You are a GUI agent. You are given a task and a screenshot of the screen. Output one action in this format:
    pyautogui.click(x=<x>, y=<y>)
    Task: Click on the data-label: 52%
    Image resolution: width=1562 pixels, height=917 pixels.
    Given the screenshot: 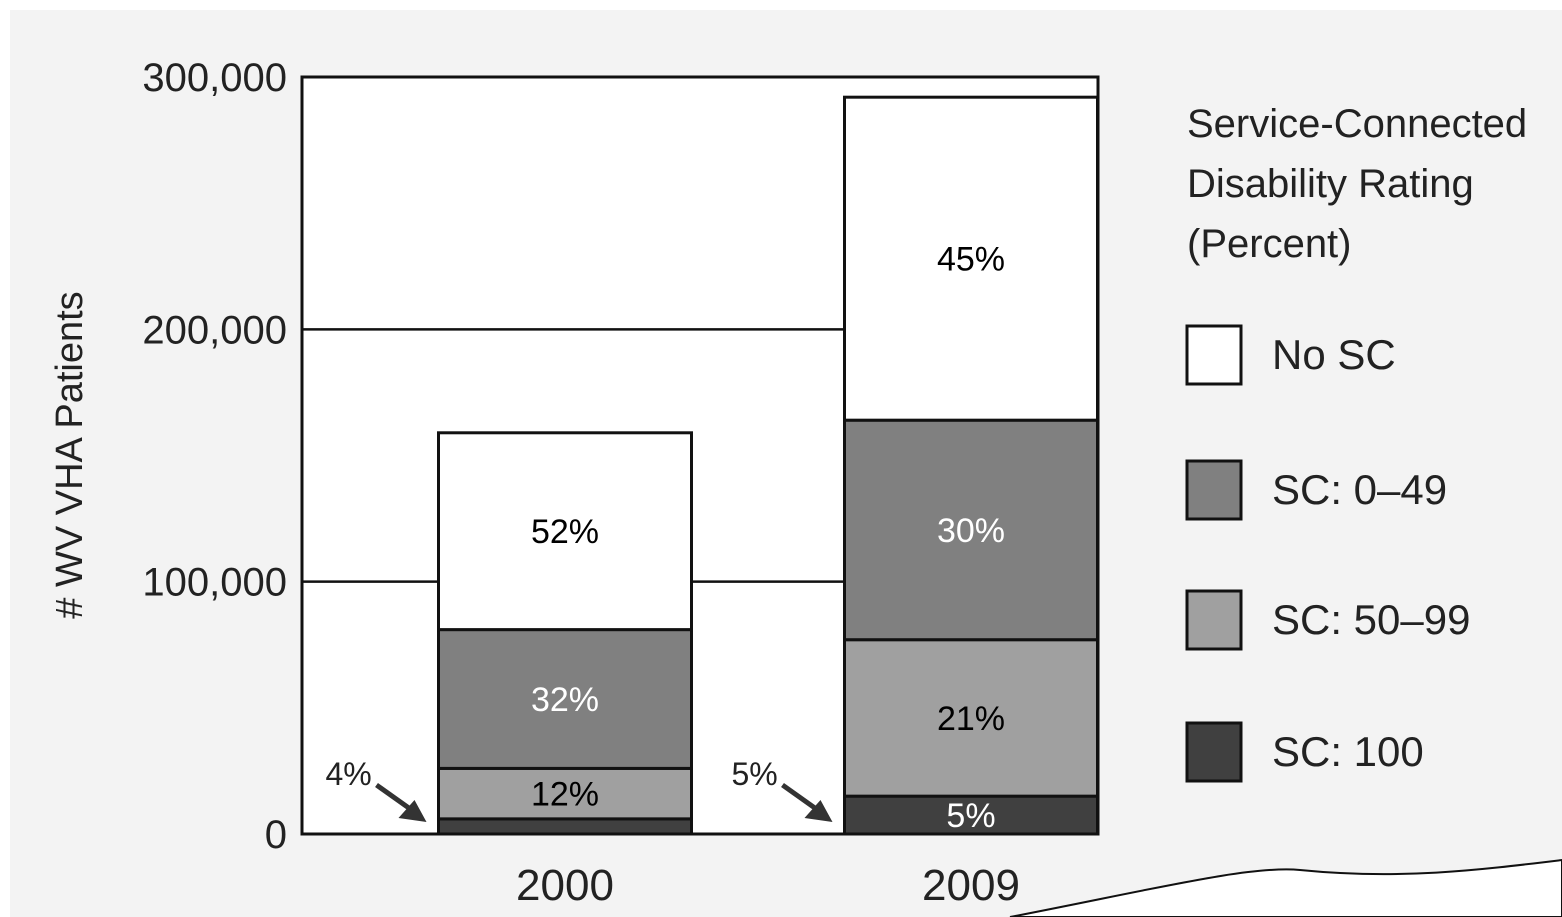 What is the action you would take?
    pyautogui.click(x=565, y=532)
    